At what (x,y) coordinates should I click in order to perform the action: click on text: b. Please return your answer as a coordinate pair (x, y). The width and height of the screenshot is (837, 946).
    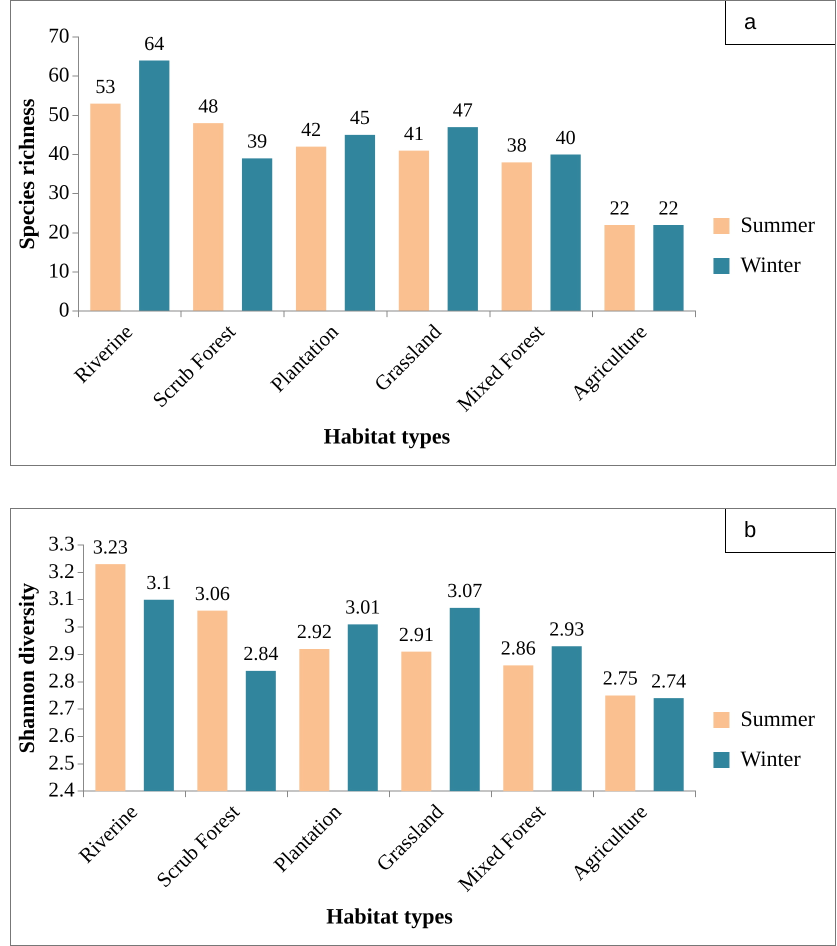
    Looking at the image, I should click on (780, 531).